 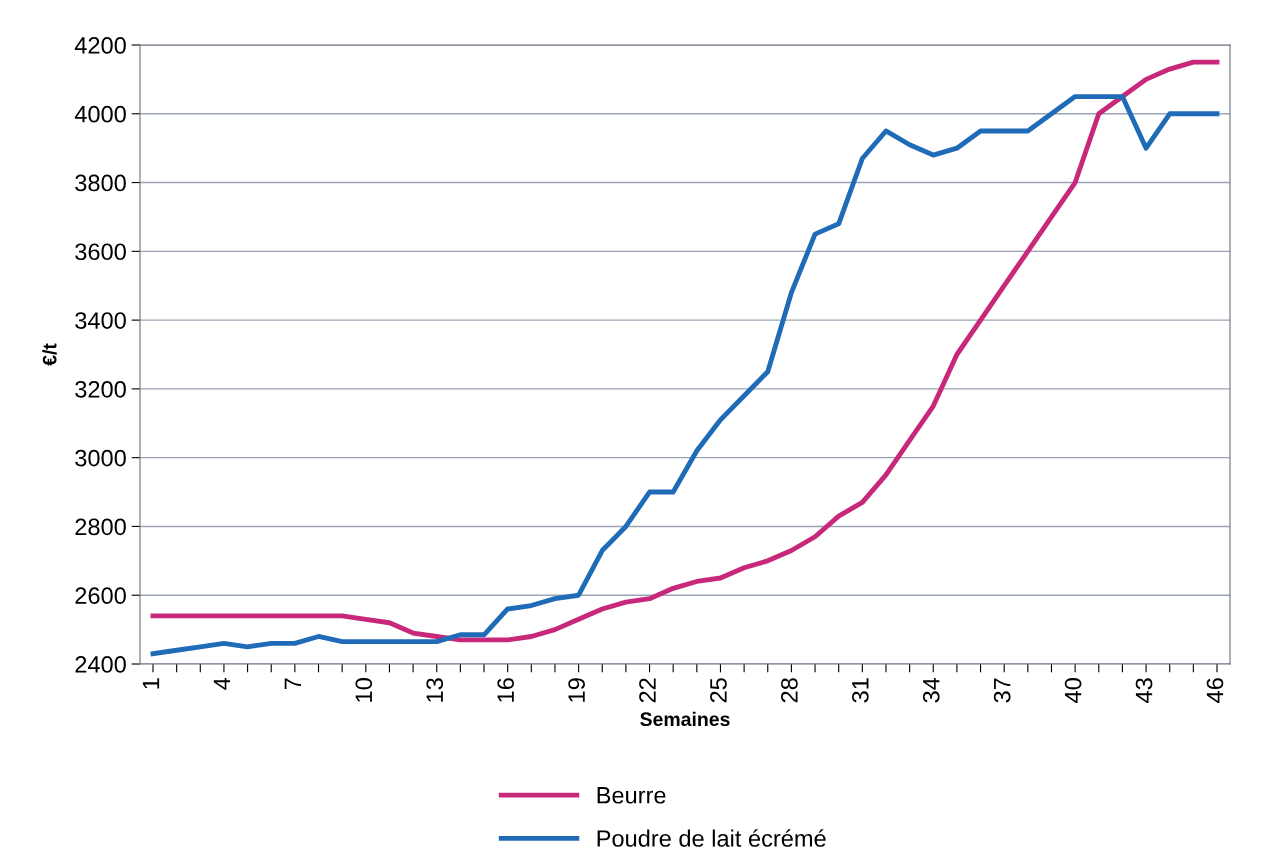 I want to click on x-tick-label: 7, so click(x=292, y=684).